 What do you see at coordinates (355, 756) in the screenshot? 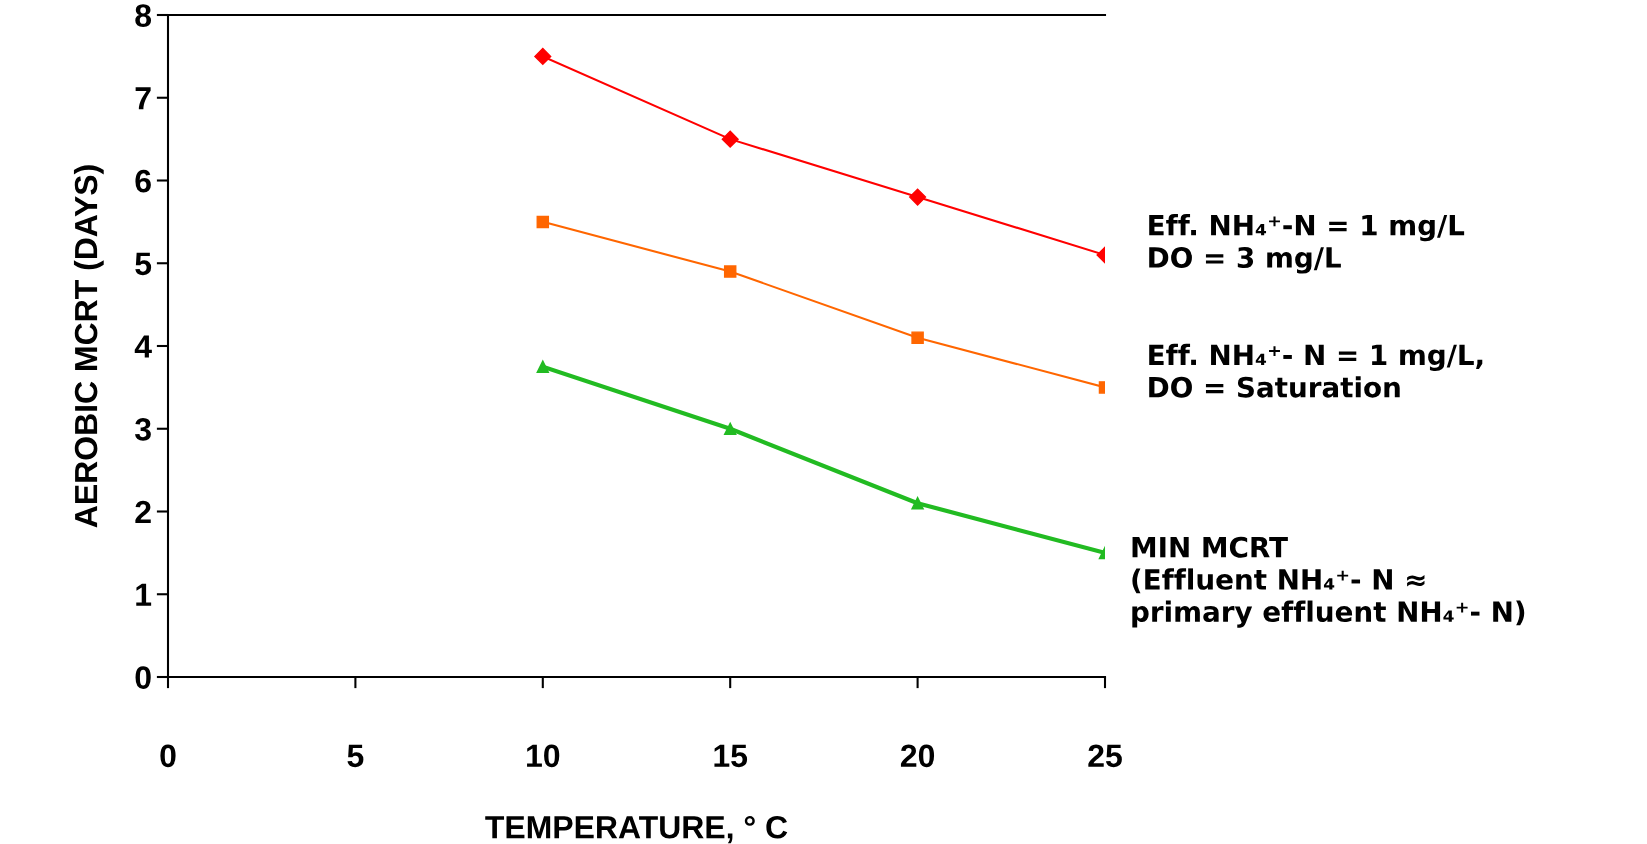
I see `x-tick-label: 5` at bounding box center [355, 756].